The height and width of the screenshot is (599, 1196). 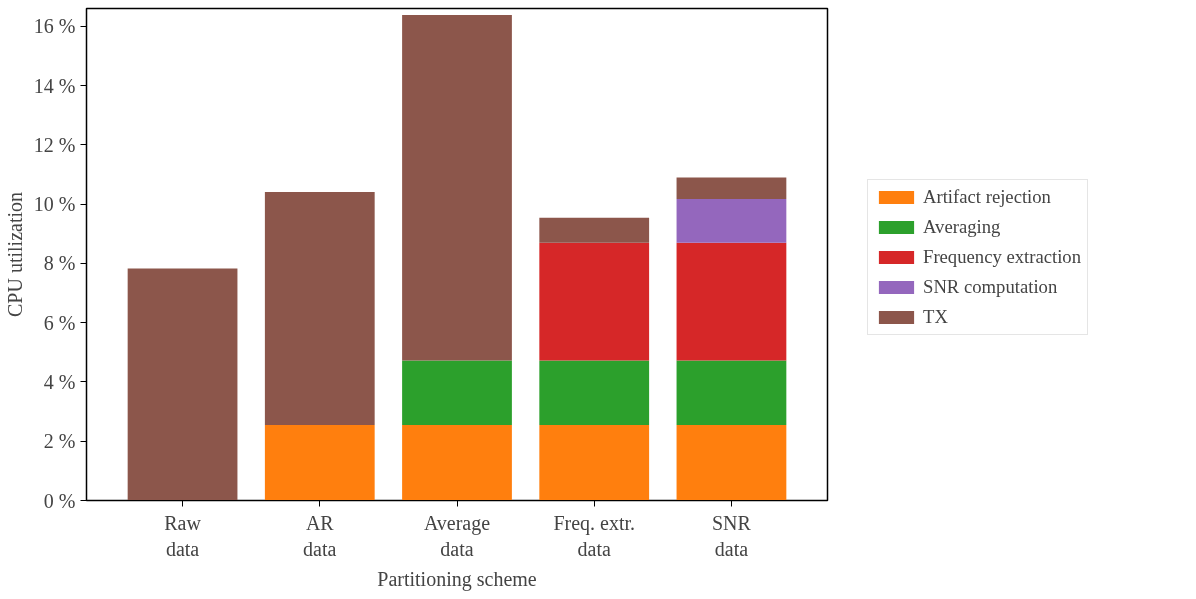 What do you see at coordinates (54, 85) in the screenshot?
I see `y-tick-label: 14 %` at bounding box center [54, 85].